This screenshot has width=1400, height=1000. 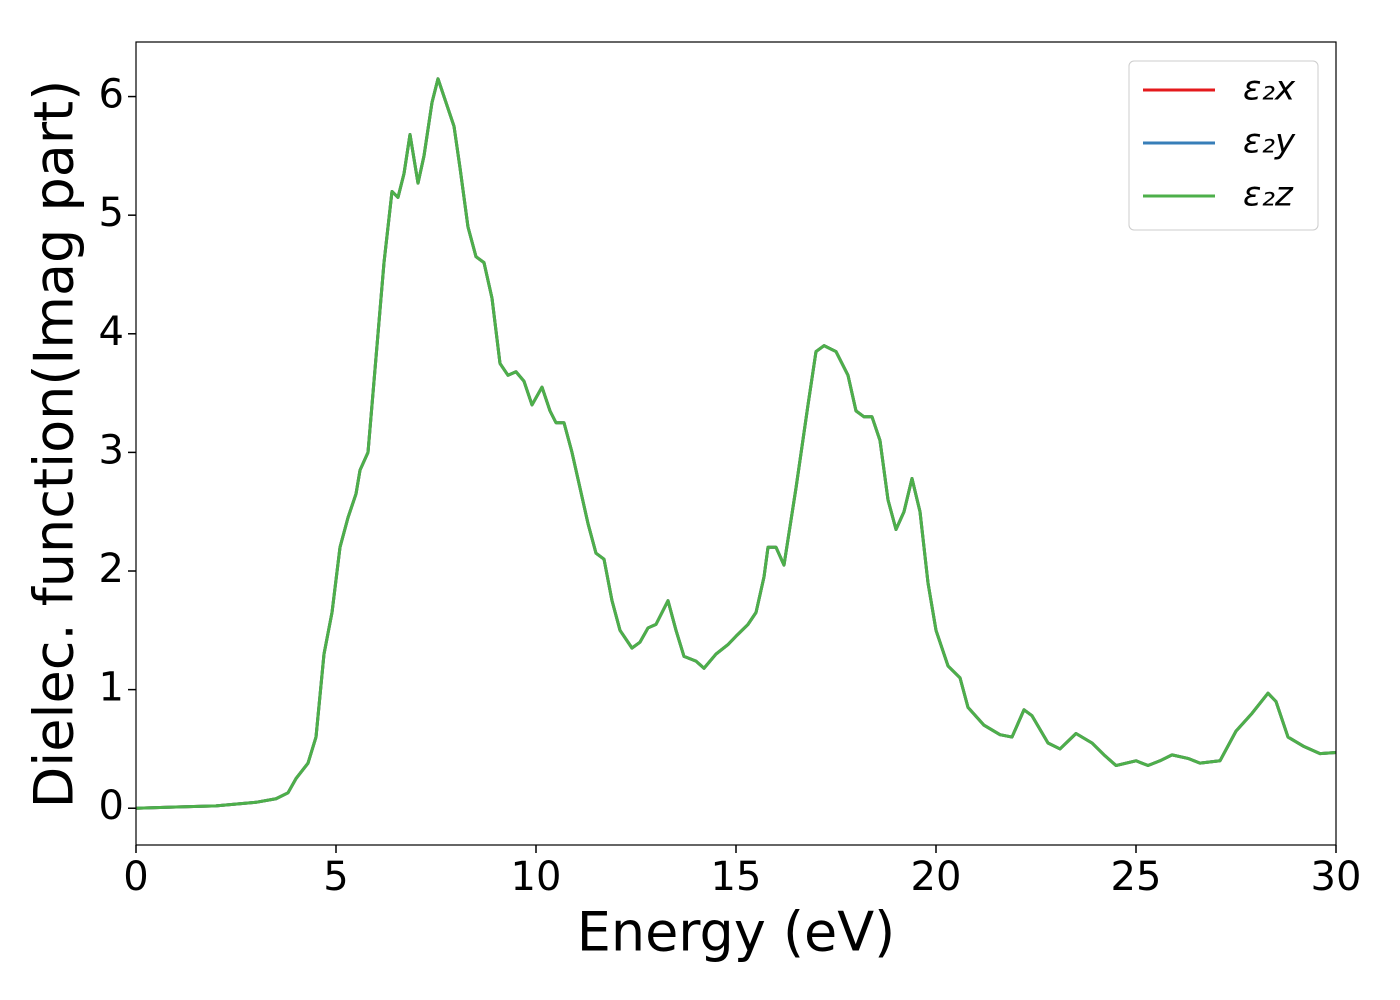 I want to click on x-tick-label: 5, so click(x=335, y=877).